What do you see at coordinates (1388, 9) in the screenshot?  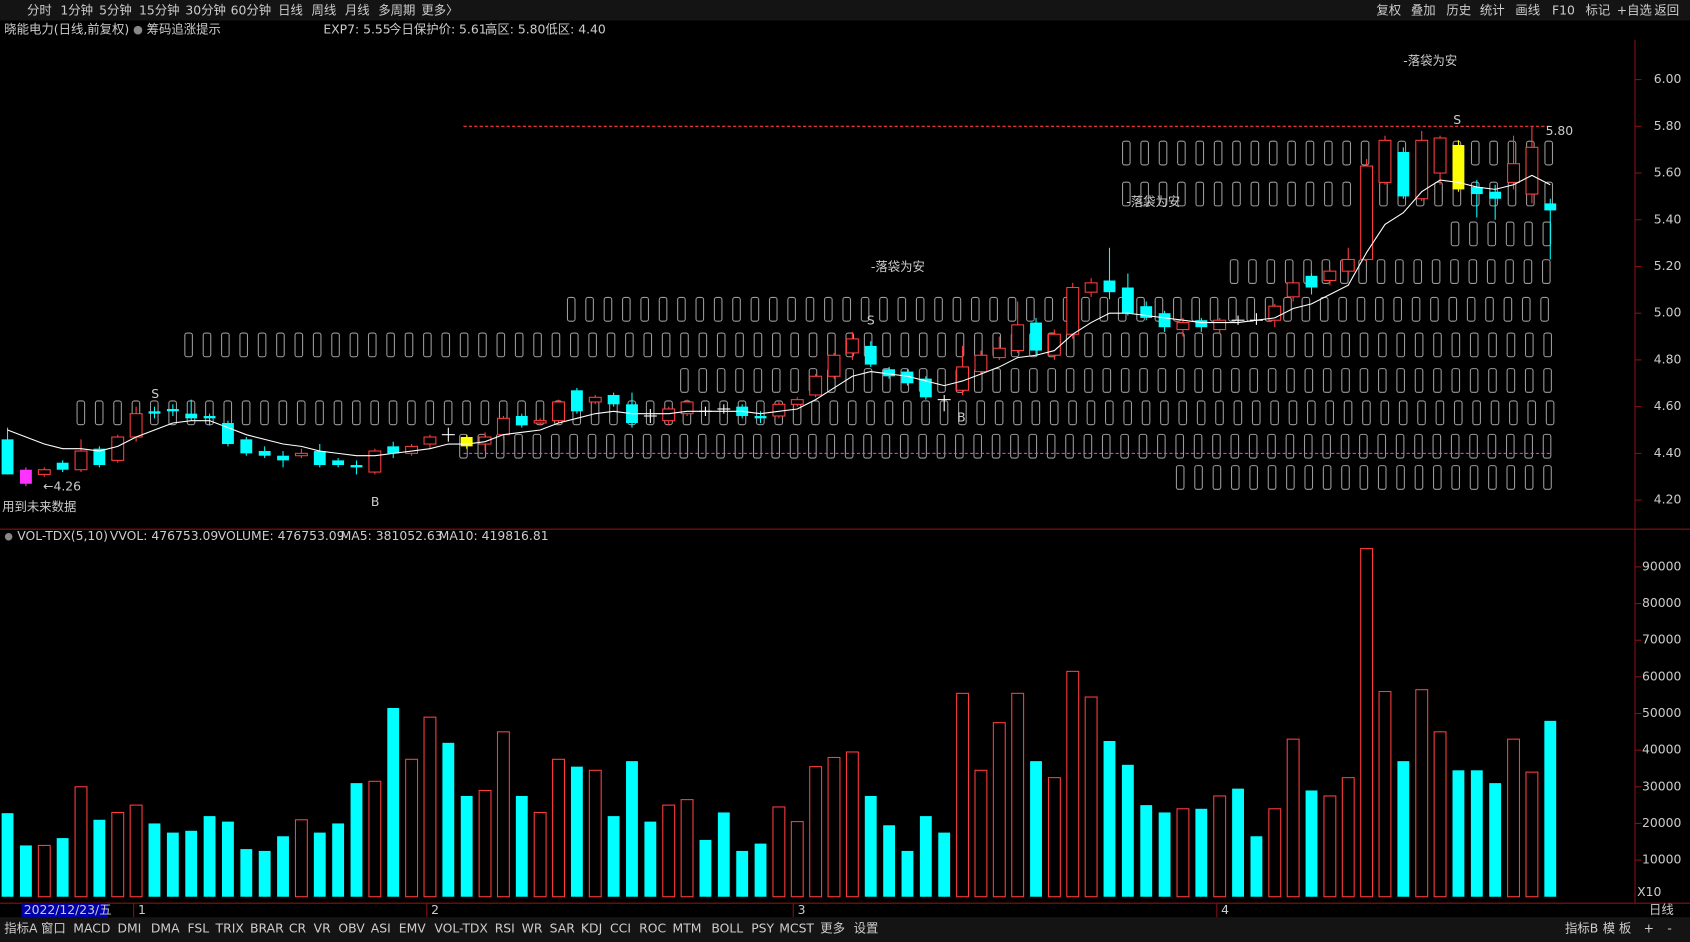 I see `toolbar-button: 复权` at bounding box center [1388, 9].